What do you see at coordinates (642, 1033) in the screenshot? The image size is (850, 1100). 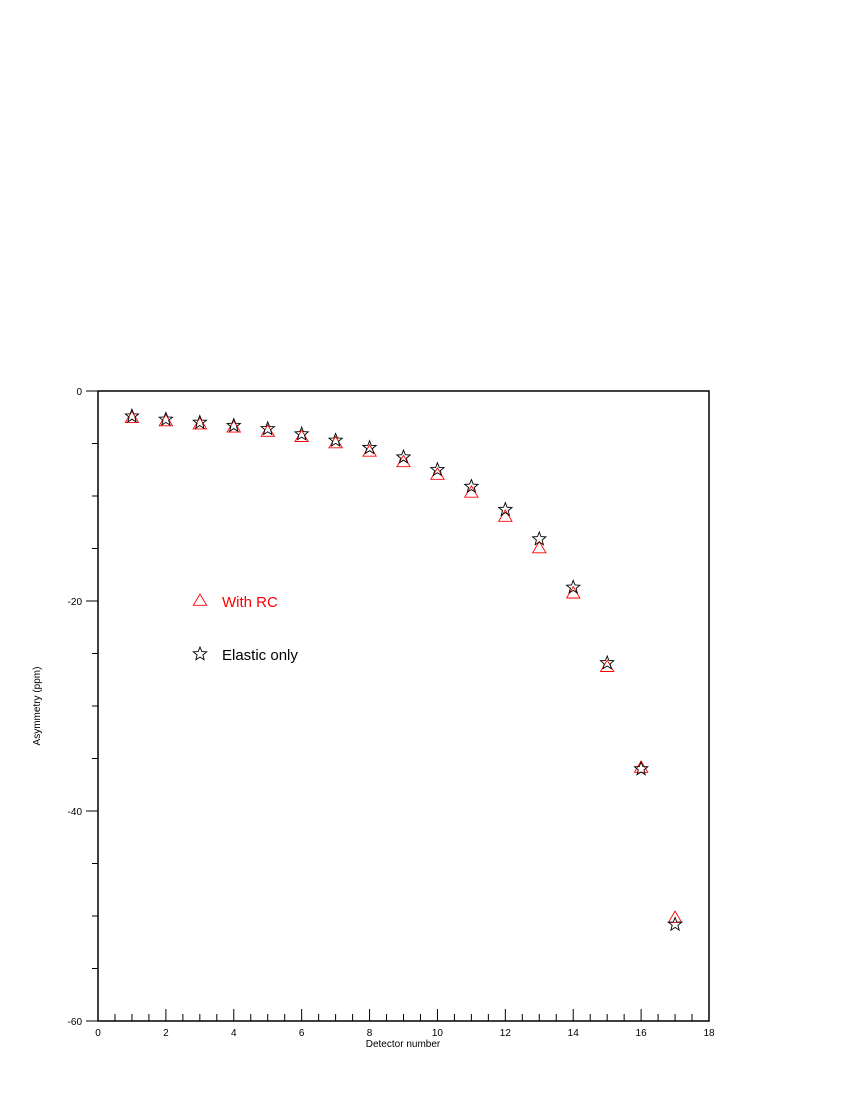 I see `x-tick-label: 16` at bounding box center [642, 1033].